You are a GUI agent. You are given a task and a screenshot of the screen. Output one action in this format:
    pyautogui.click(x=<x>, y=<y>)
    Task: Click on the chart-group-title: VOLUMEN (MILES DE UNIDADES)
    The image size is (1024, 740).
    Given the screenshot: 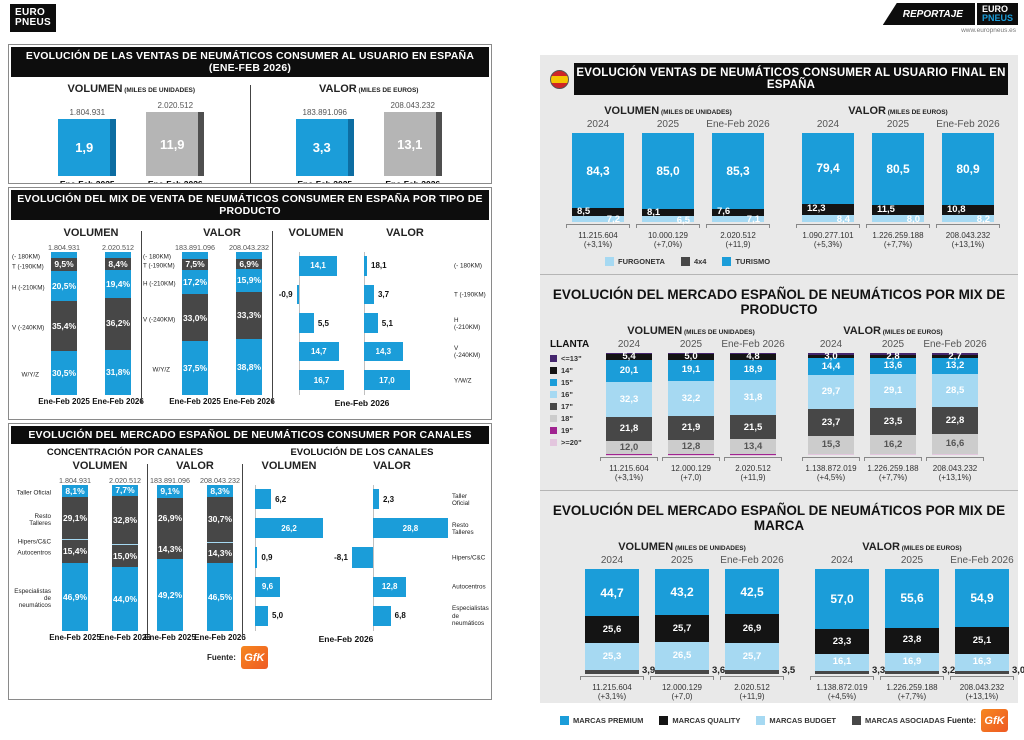 What is the action you would take?
    pyautogui.click(x=131, y=90)
    